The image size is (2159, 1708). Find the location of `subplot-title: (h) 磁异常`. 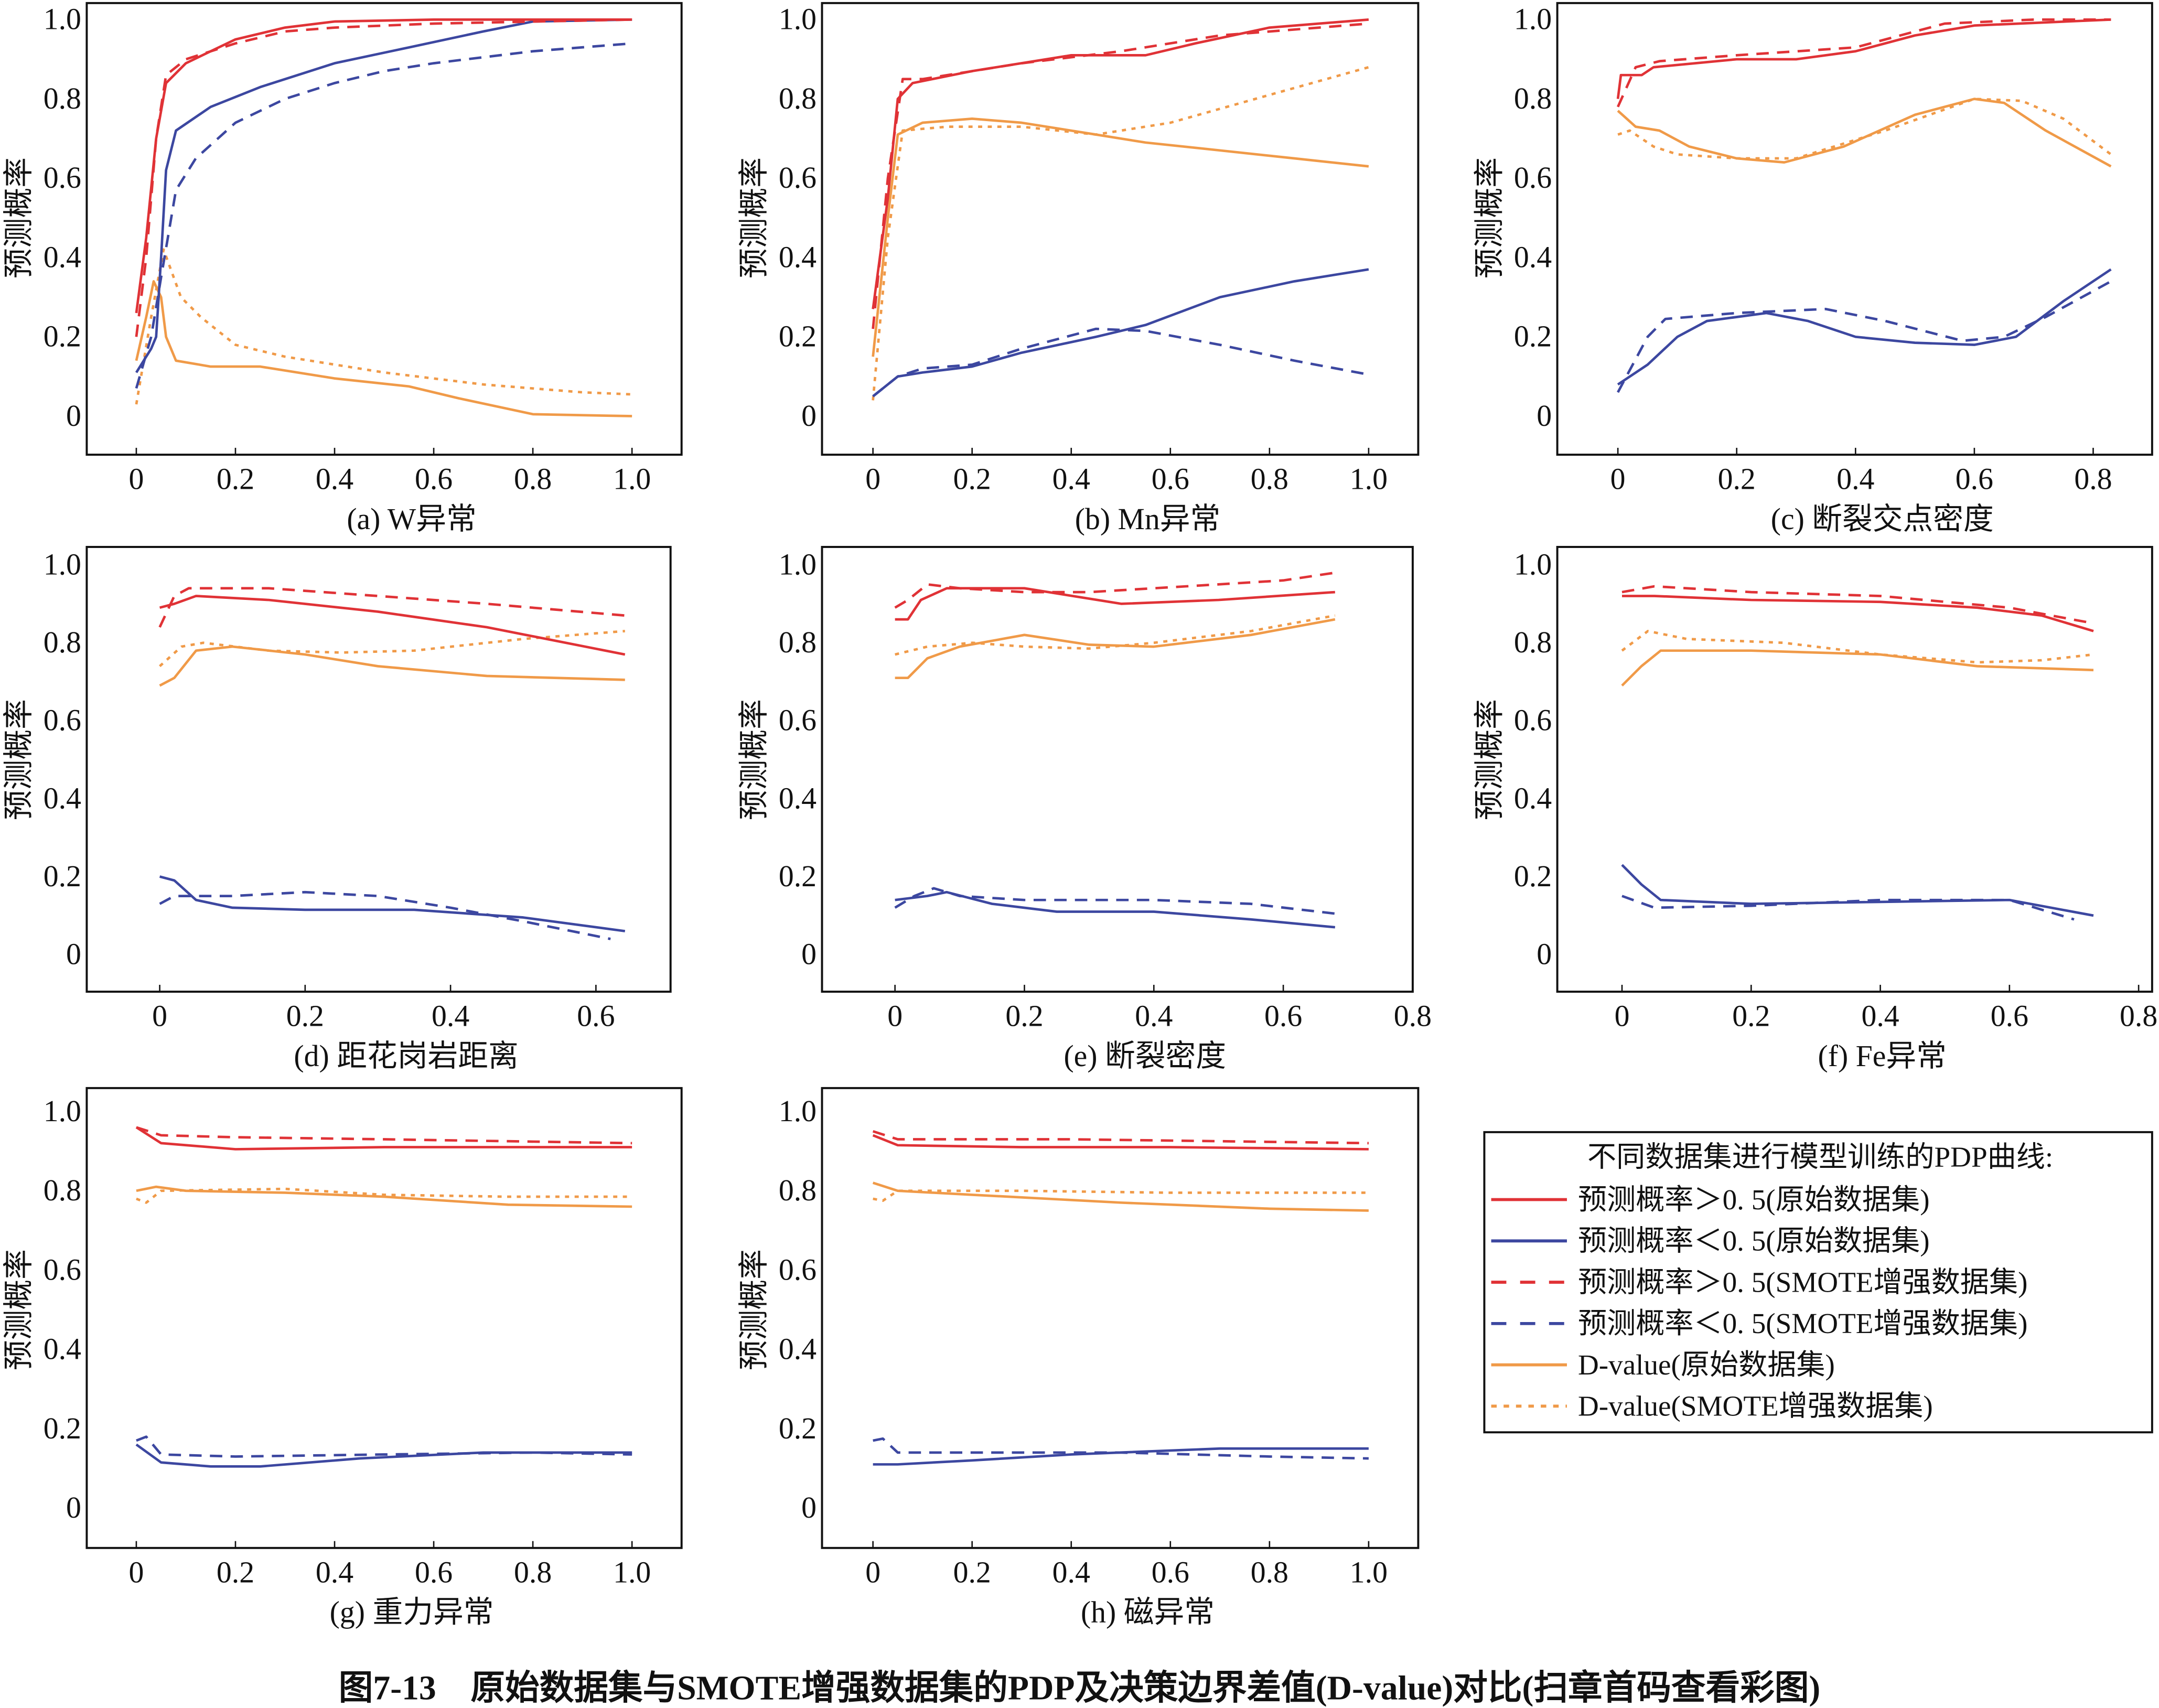

subplot-title: (h) 磁异常 is located at coordinates (1148, 1612).